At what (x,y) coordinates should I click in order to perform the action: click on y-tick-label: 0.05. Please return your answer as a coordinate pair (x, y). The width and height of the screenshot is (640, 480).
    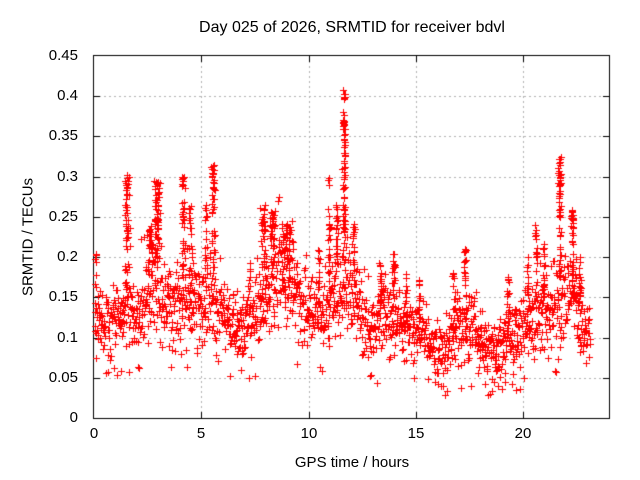
    Looking at the image, I should click on (63, 377).